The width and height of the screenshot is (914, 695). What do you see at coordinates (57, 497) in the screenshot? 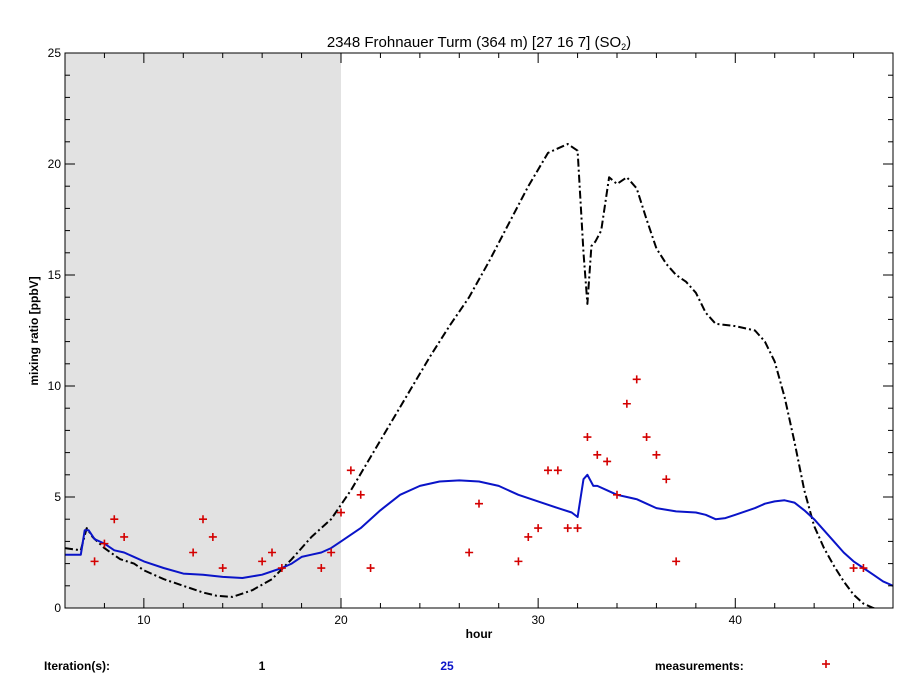
I see `y-tick-label: 5` at bounding box center [57, 497].